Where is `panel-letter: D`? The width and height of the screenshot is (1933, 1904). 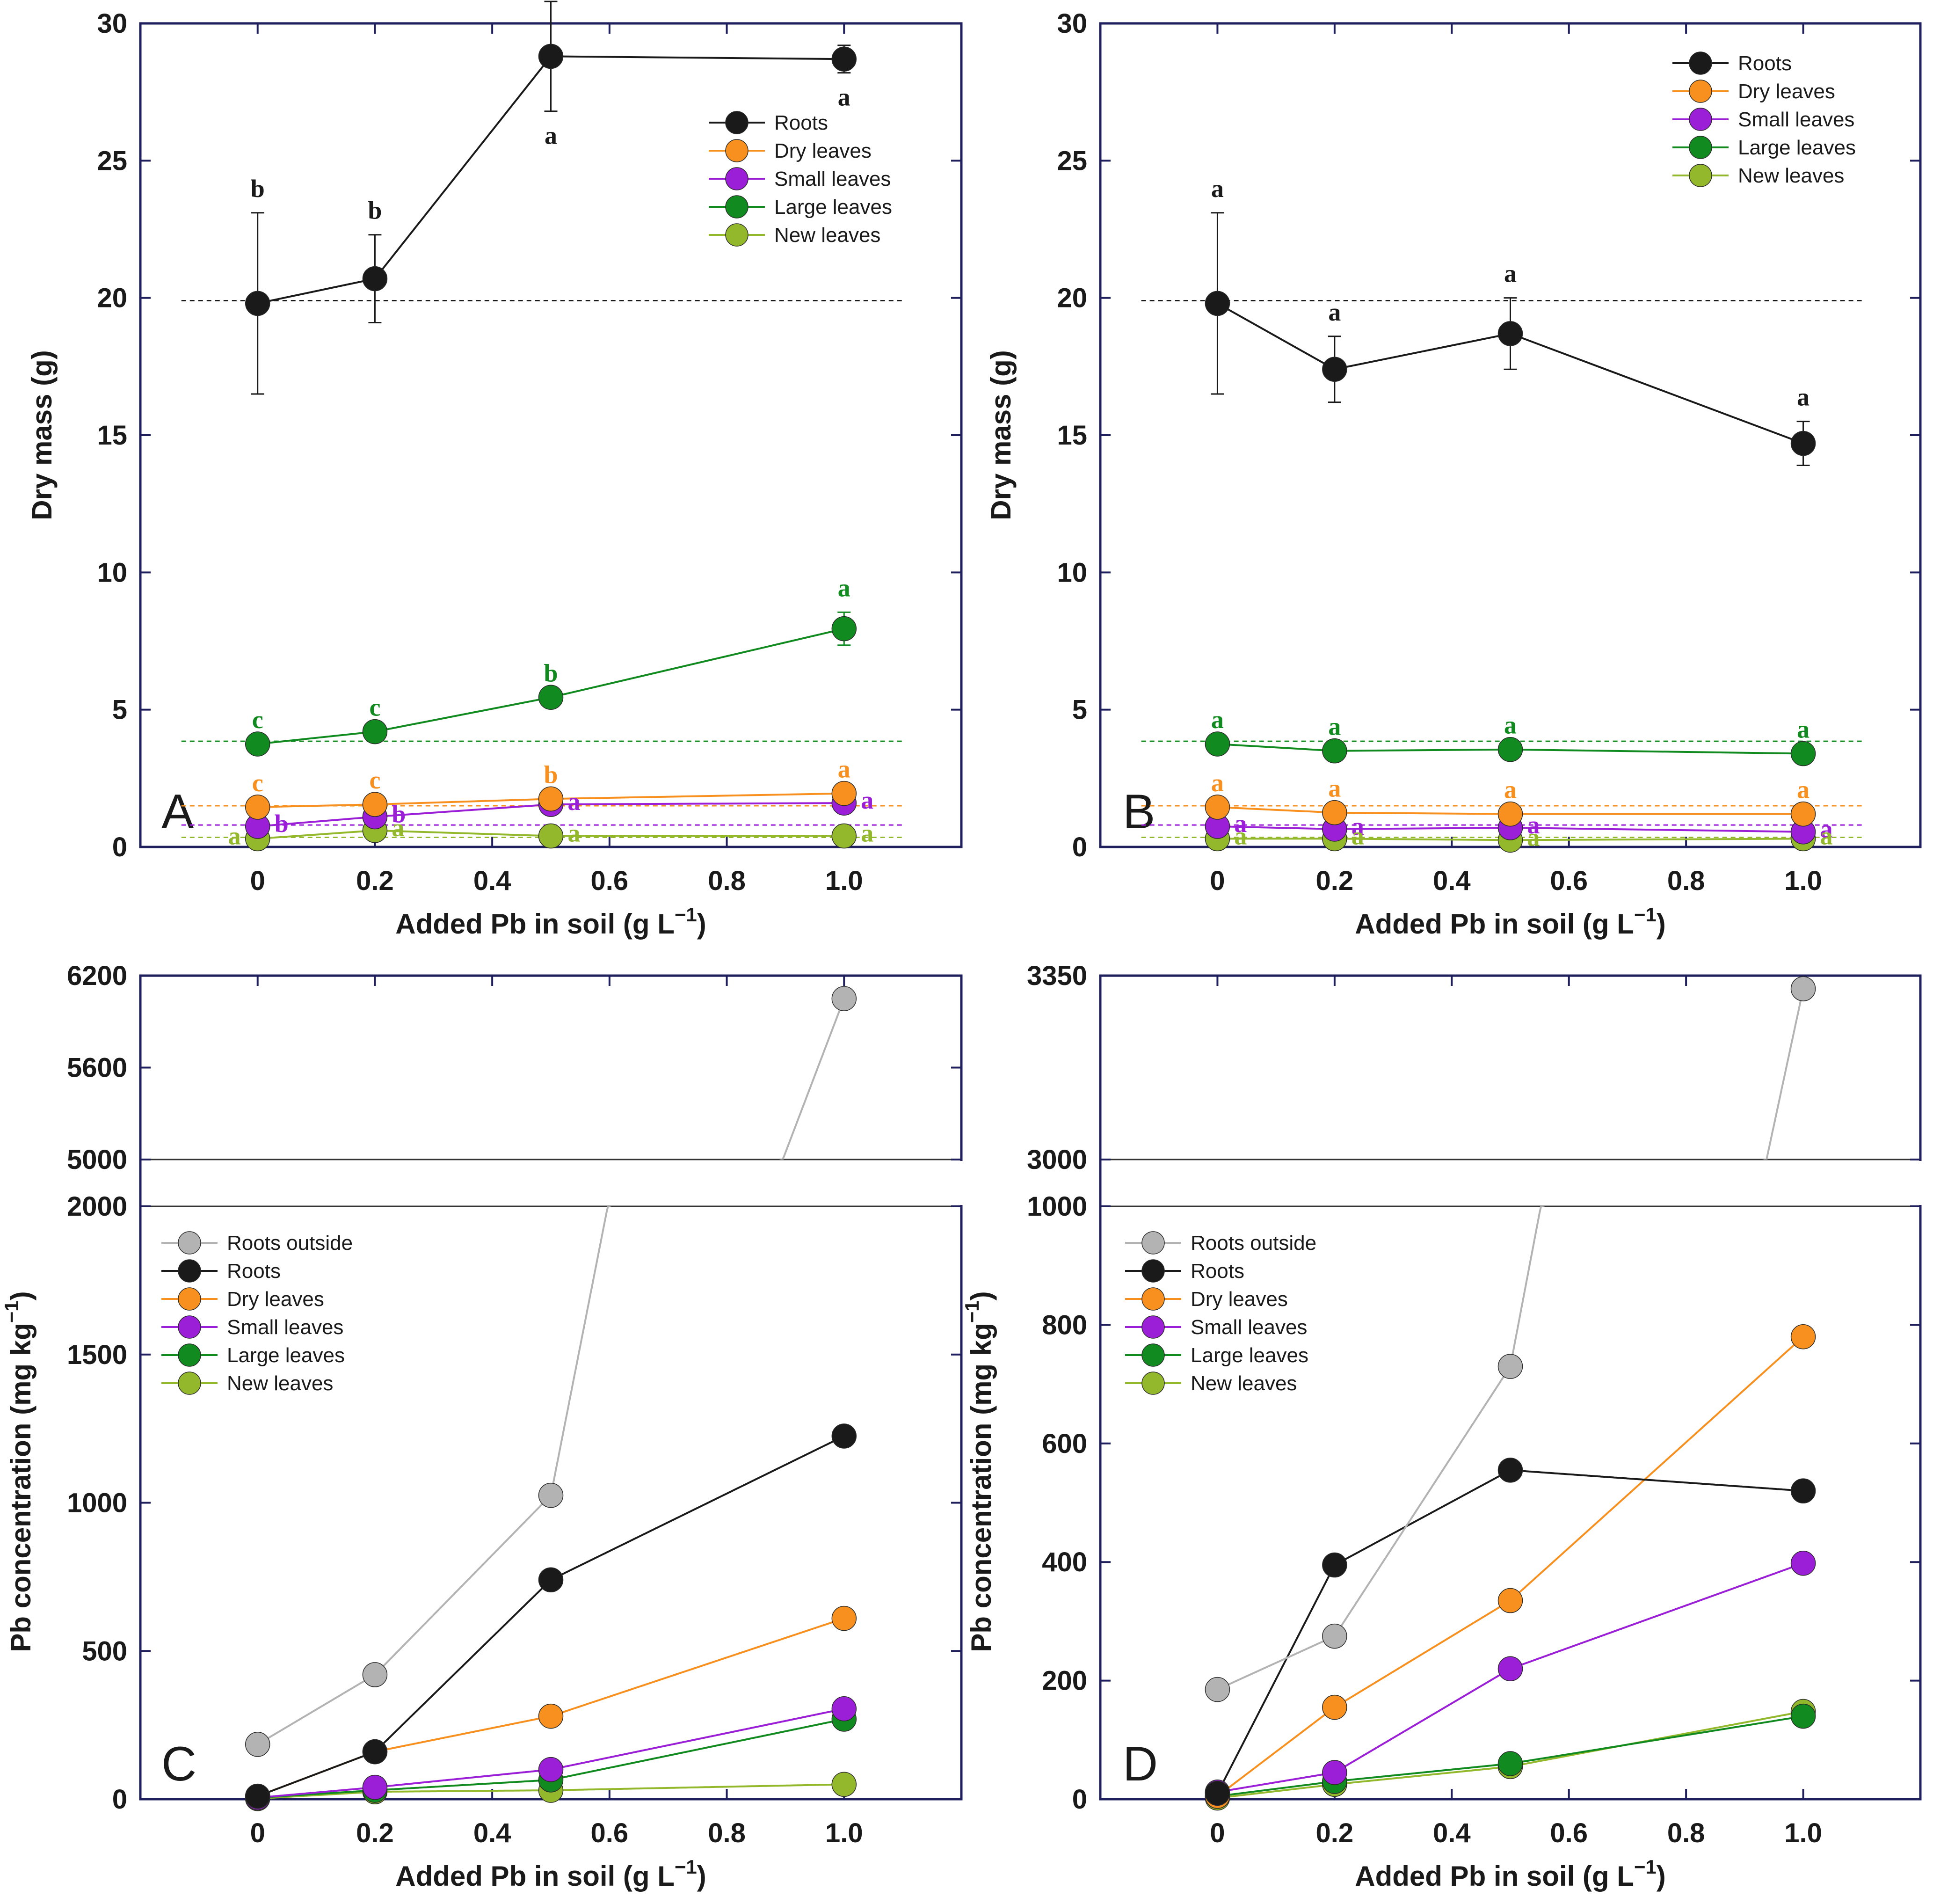 panel-letter: D is located at coordinates (1140, 1764).